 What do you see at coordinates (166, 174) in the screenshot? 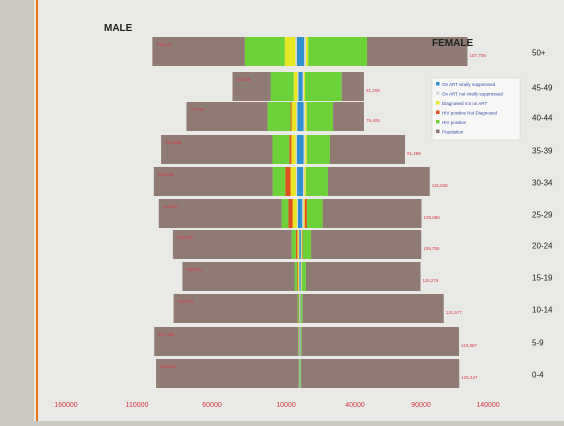
I see `male-total-label-30-34: 113,180` at bounding box center [166, 174].